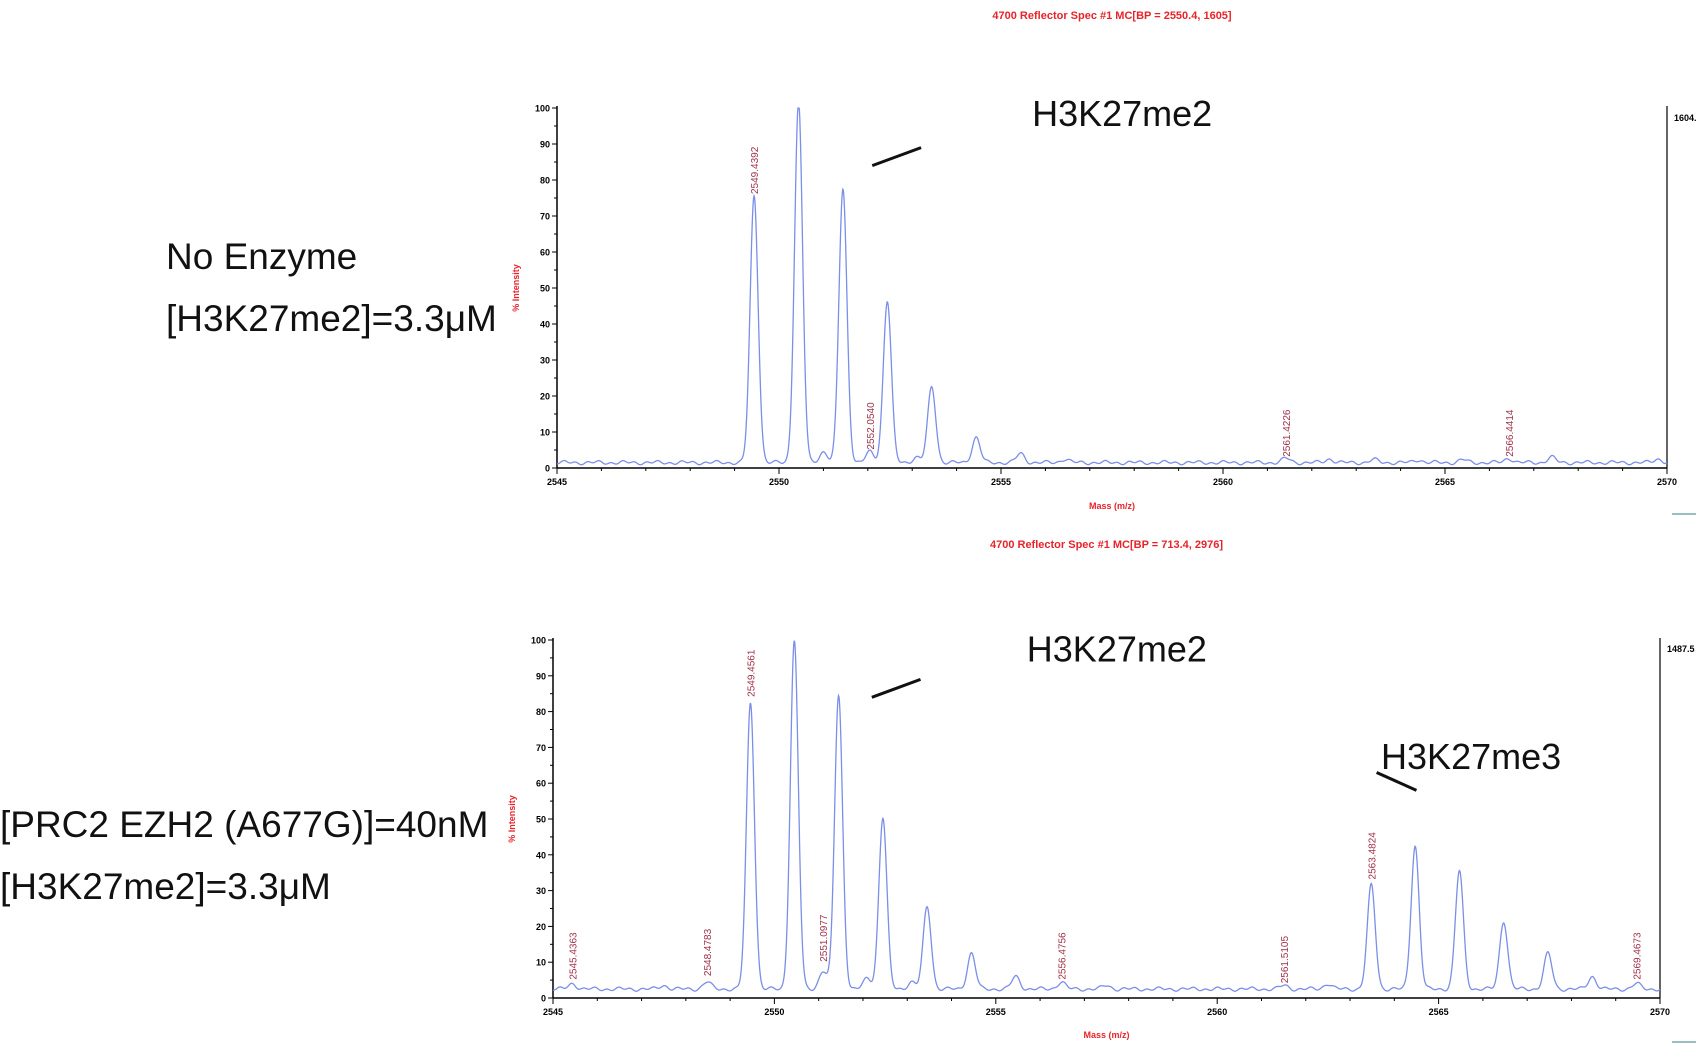  Describe the element at coordinates (824, 938) in the screenshot. I see `peak-mz-label: 2551.0977` at that location.